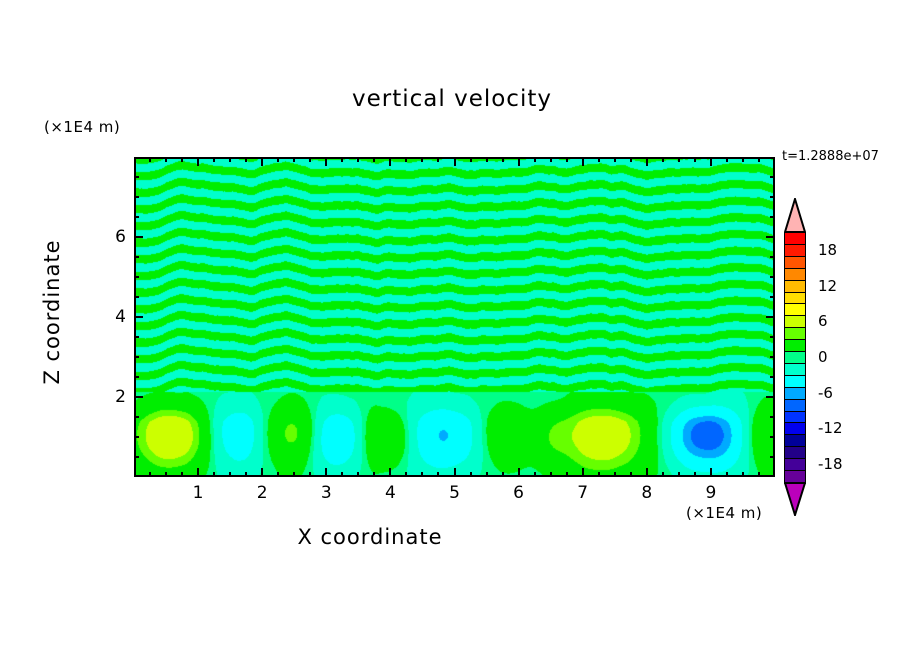 The image size is (904, 654). I want to click on y-axis-tick-label: 2, so click(120, 397).